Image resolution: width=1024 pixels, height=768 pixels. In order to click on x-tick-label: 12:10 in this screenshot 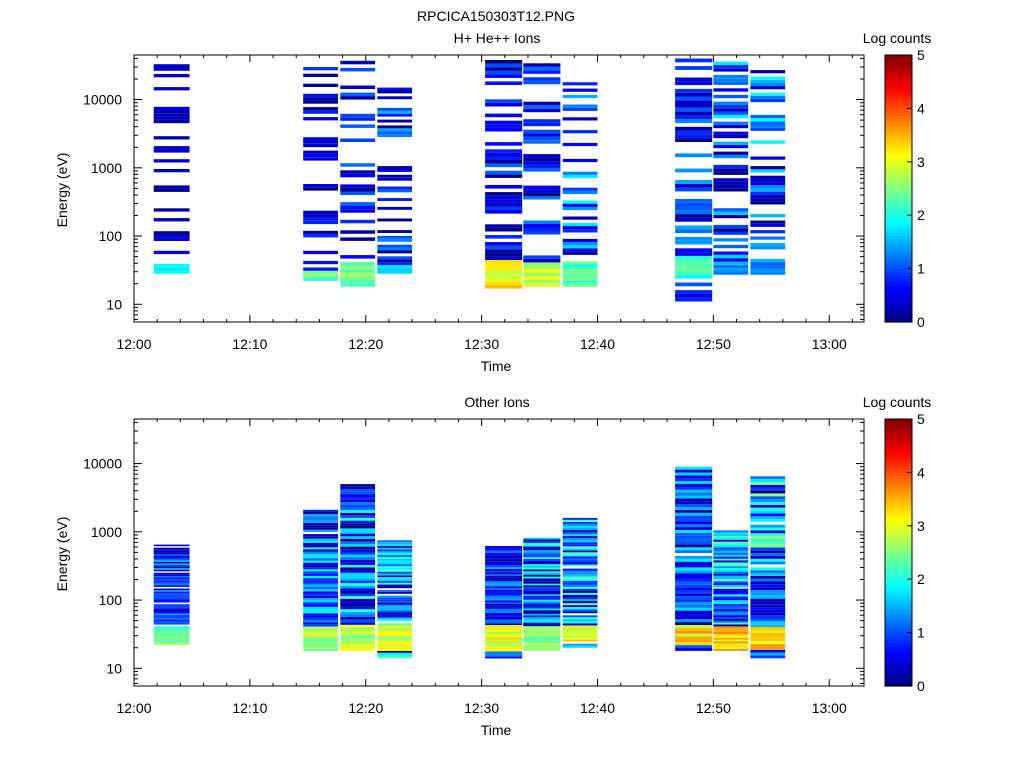, I will do `click(249, 344)`.